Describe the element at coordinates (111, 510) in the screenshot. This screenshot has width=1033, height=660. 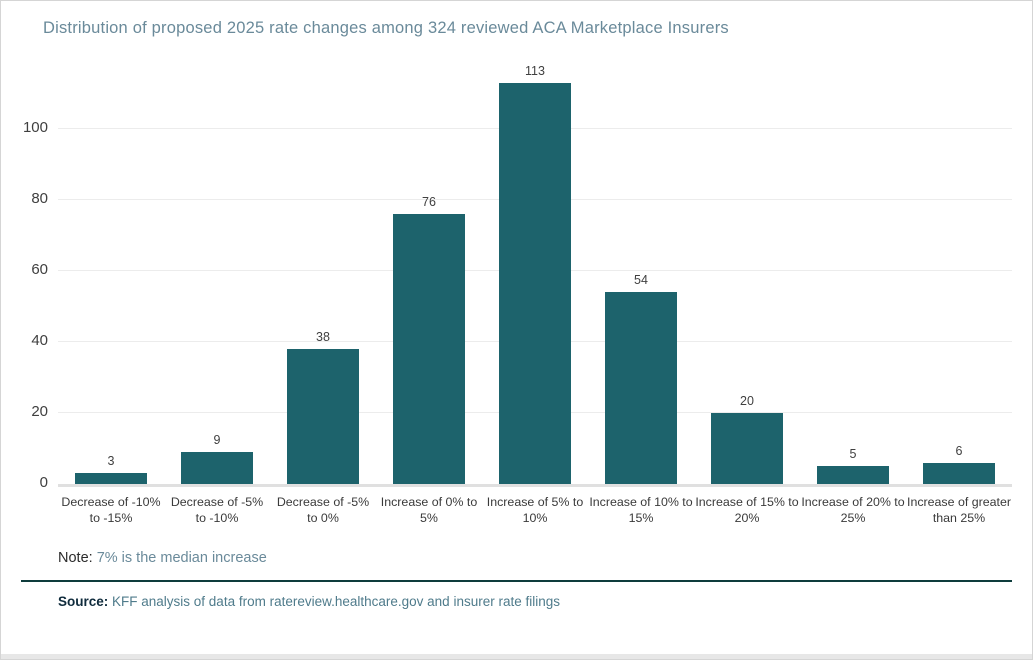
I see `x-axis-label: Decrease of -10% to -15%` at that location.